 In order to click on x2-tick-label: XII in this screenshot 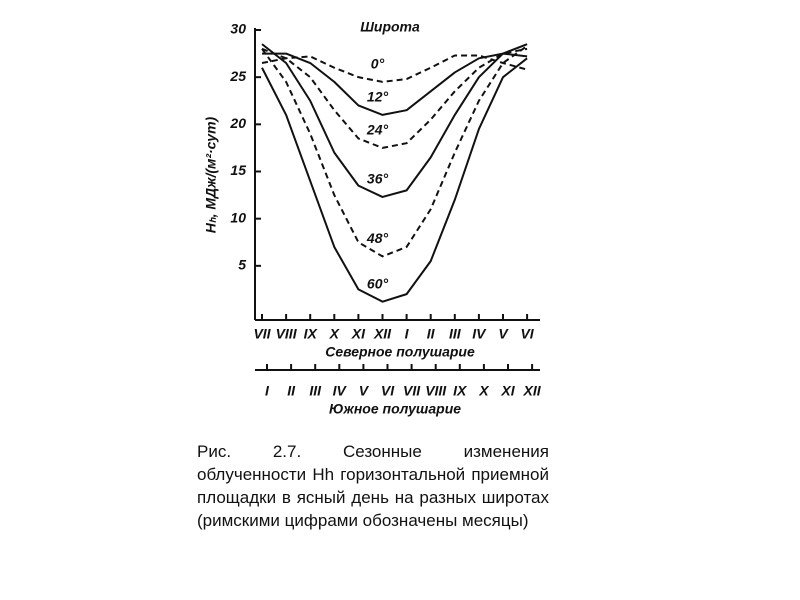, I will do `click(532, 391)`.